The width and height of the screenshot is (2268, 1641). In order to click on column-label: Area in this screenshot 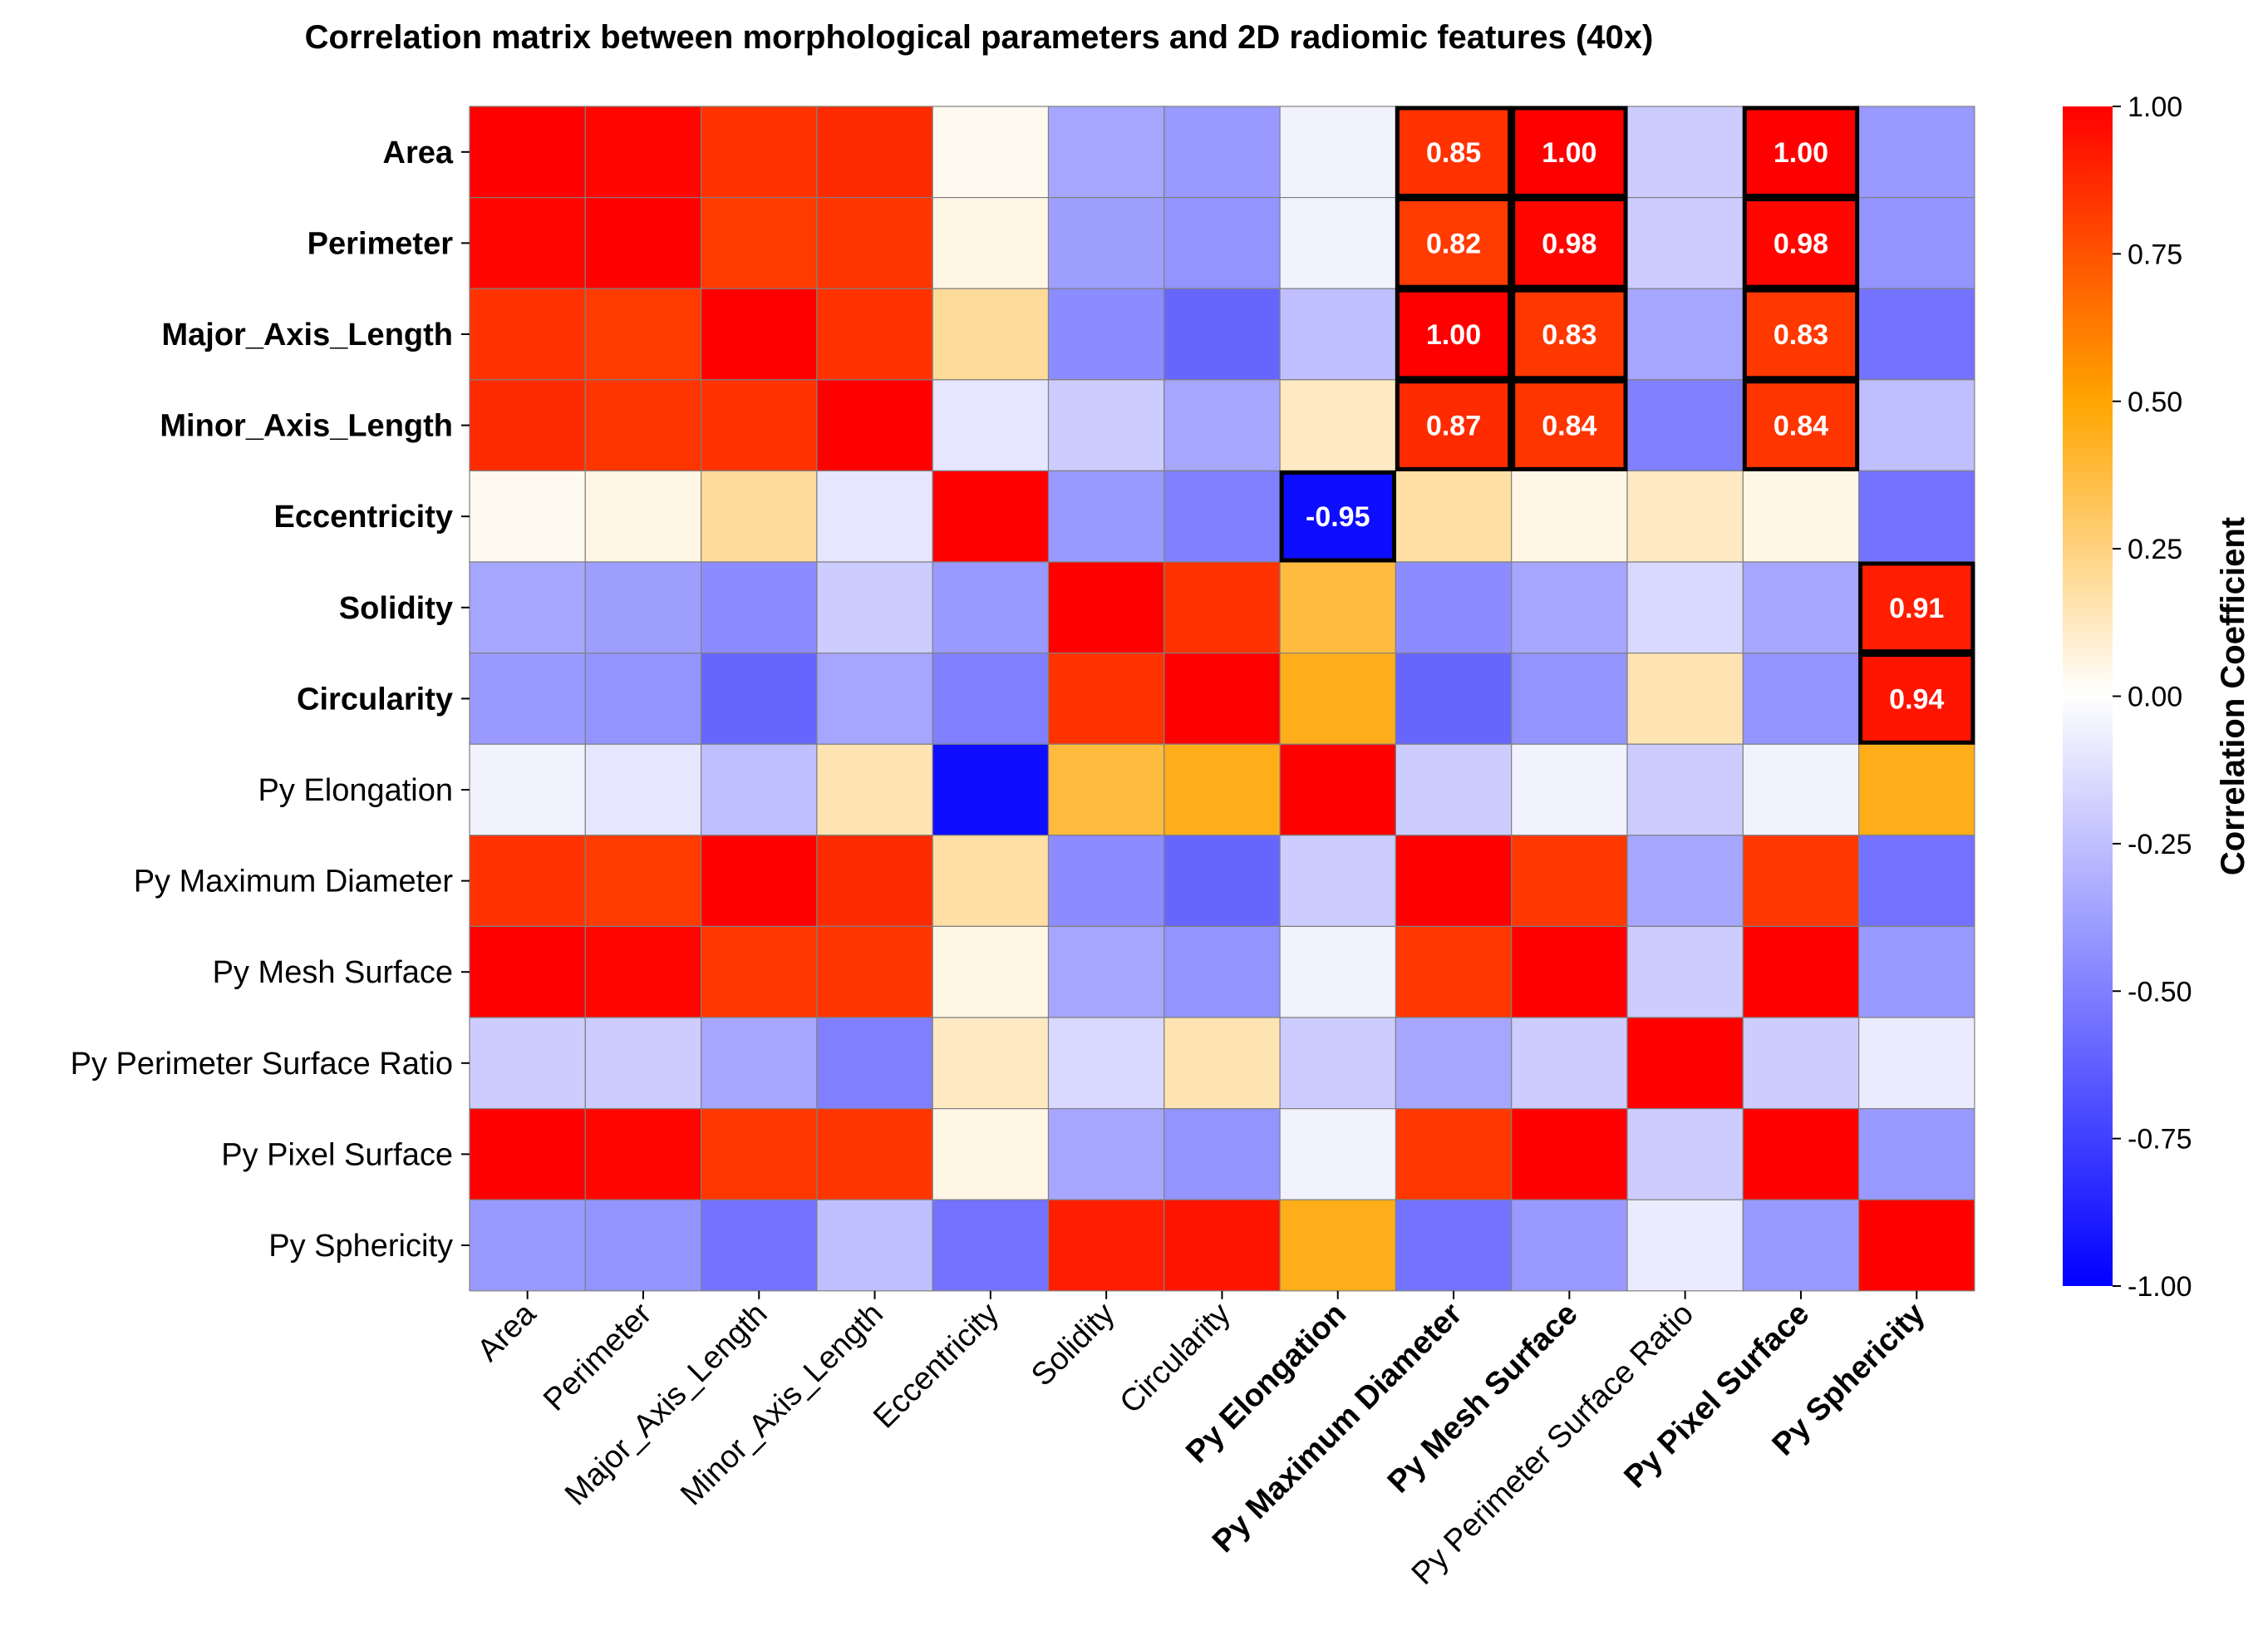, I will do `click(507, 1332)`.